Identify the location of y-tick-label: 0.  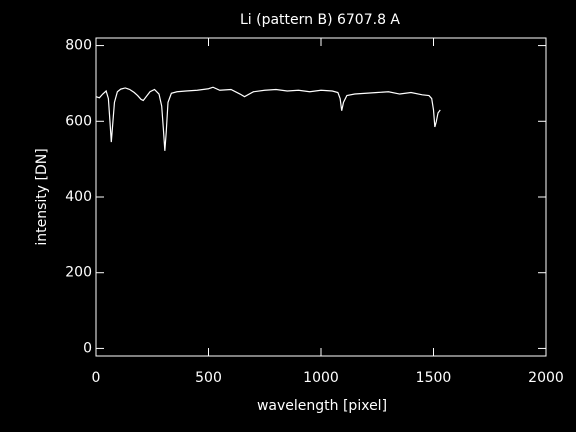
(87, 348).